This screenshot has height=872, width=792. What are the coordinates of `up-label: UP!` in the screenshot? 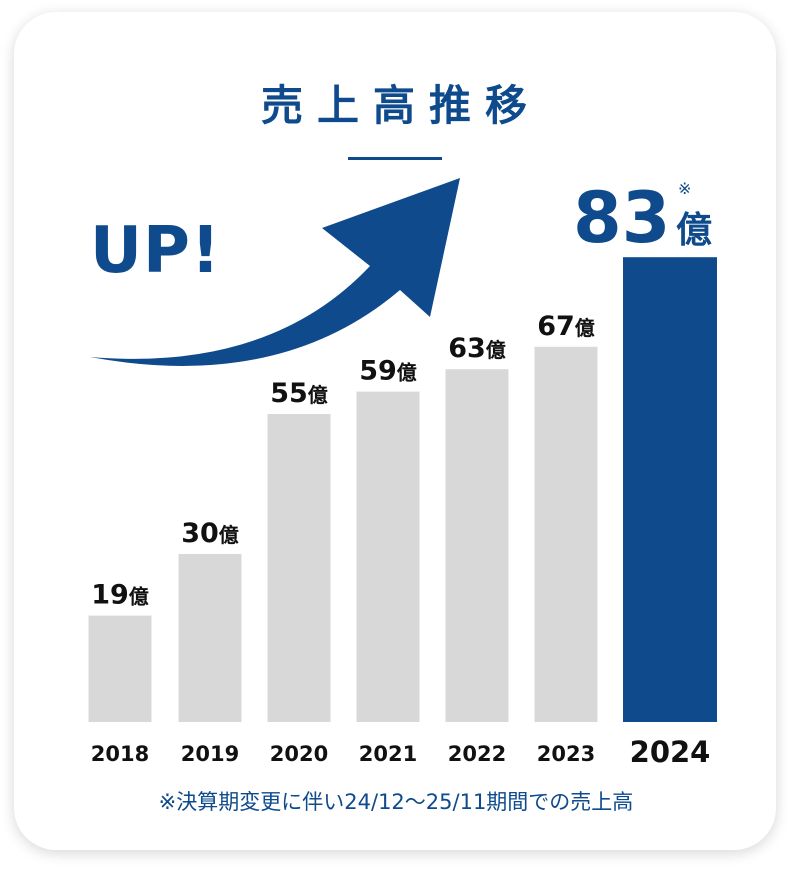 It's located at (156, 251).